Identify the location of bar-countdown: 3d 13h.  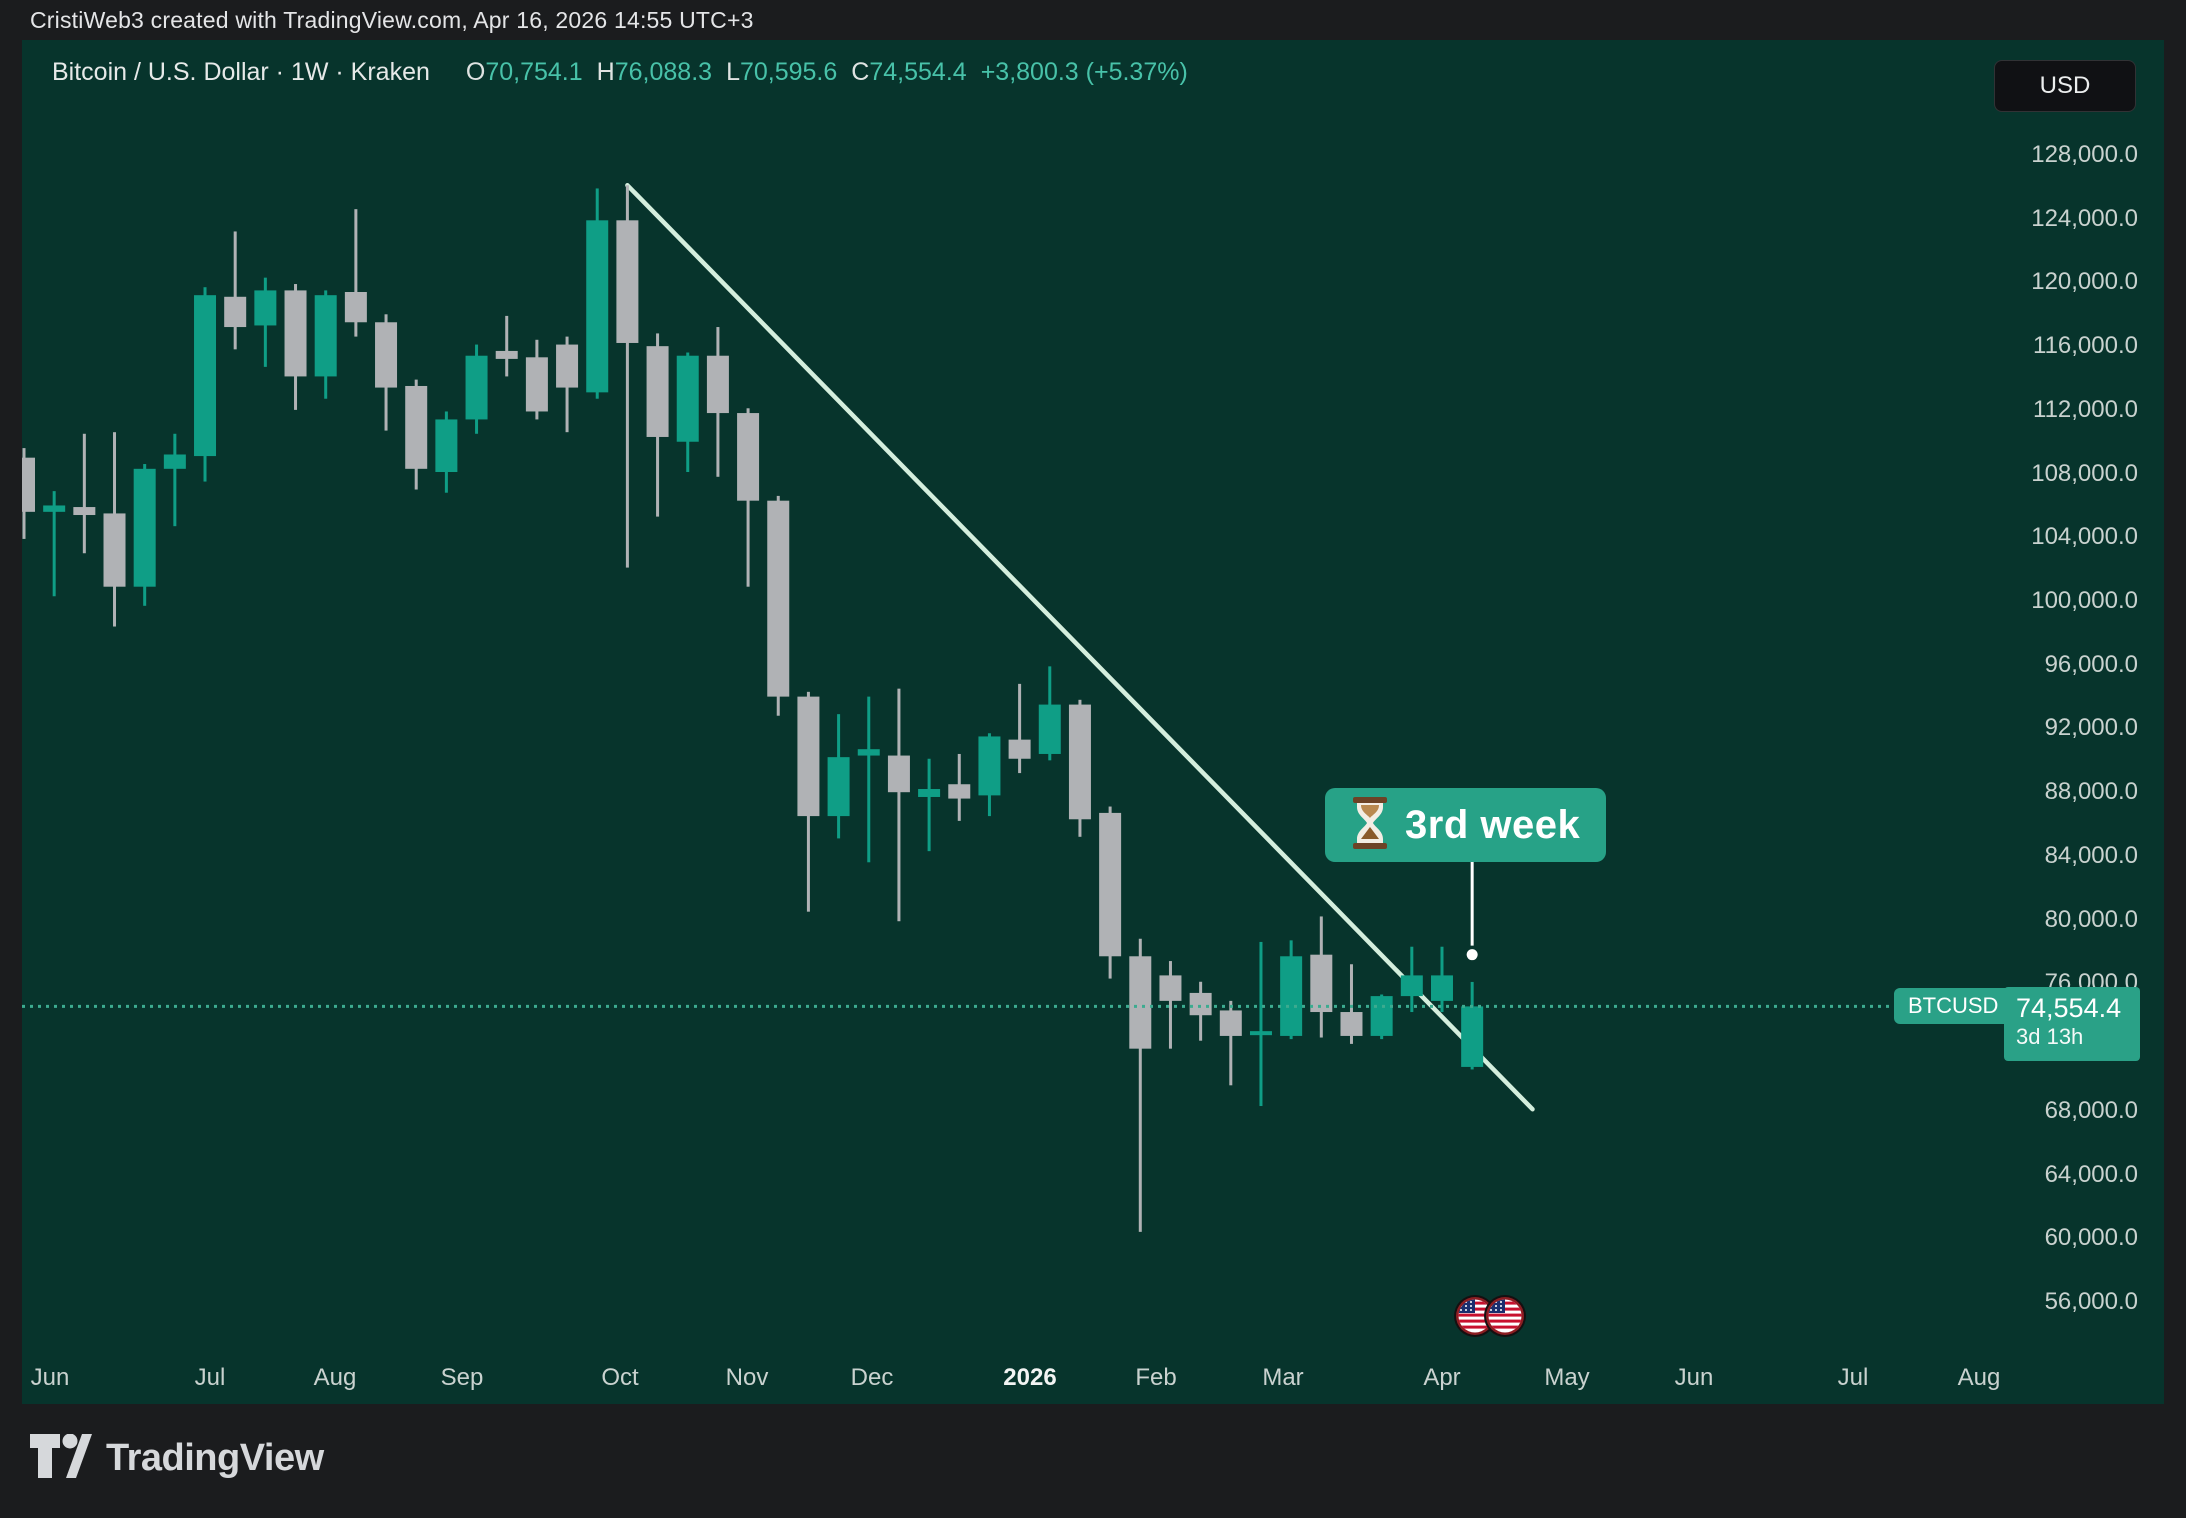
(2050, 1037).